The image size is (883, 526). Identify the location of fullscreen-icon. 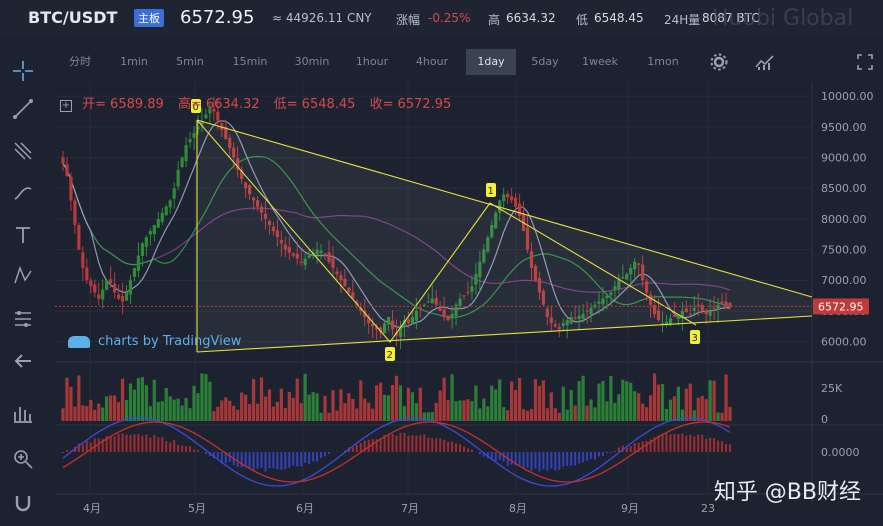
(865, 64).